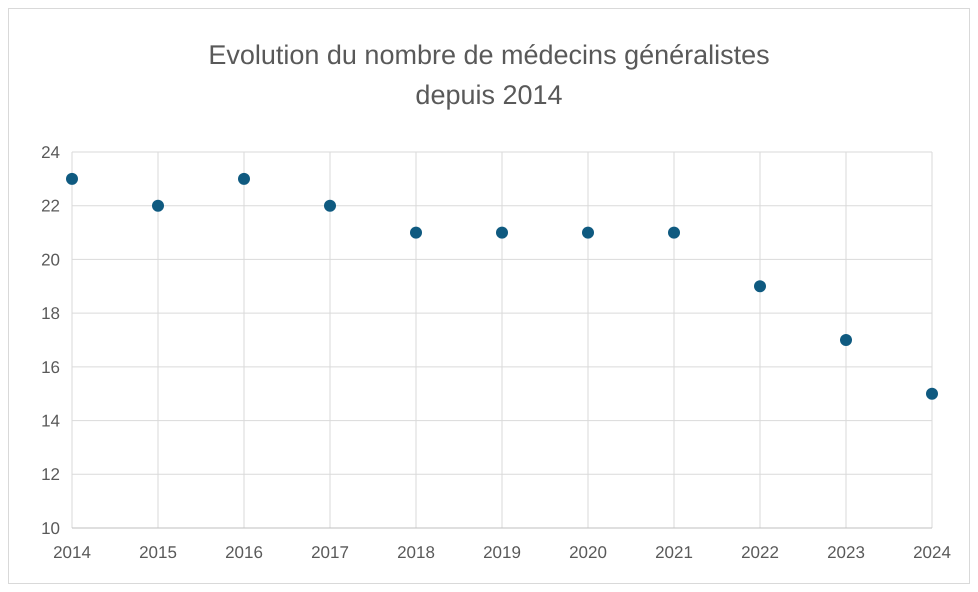 This screenshot has height=592, width=978. What do you see at coordinates (50, 314) in the screenshot?
I see `y-tick-label: 18` at bounding box center [50, 314].